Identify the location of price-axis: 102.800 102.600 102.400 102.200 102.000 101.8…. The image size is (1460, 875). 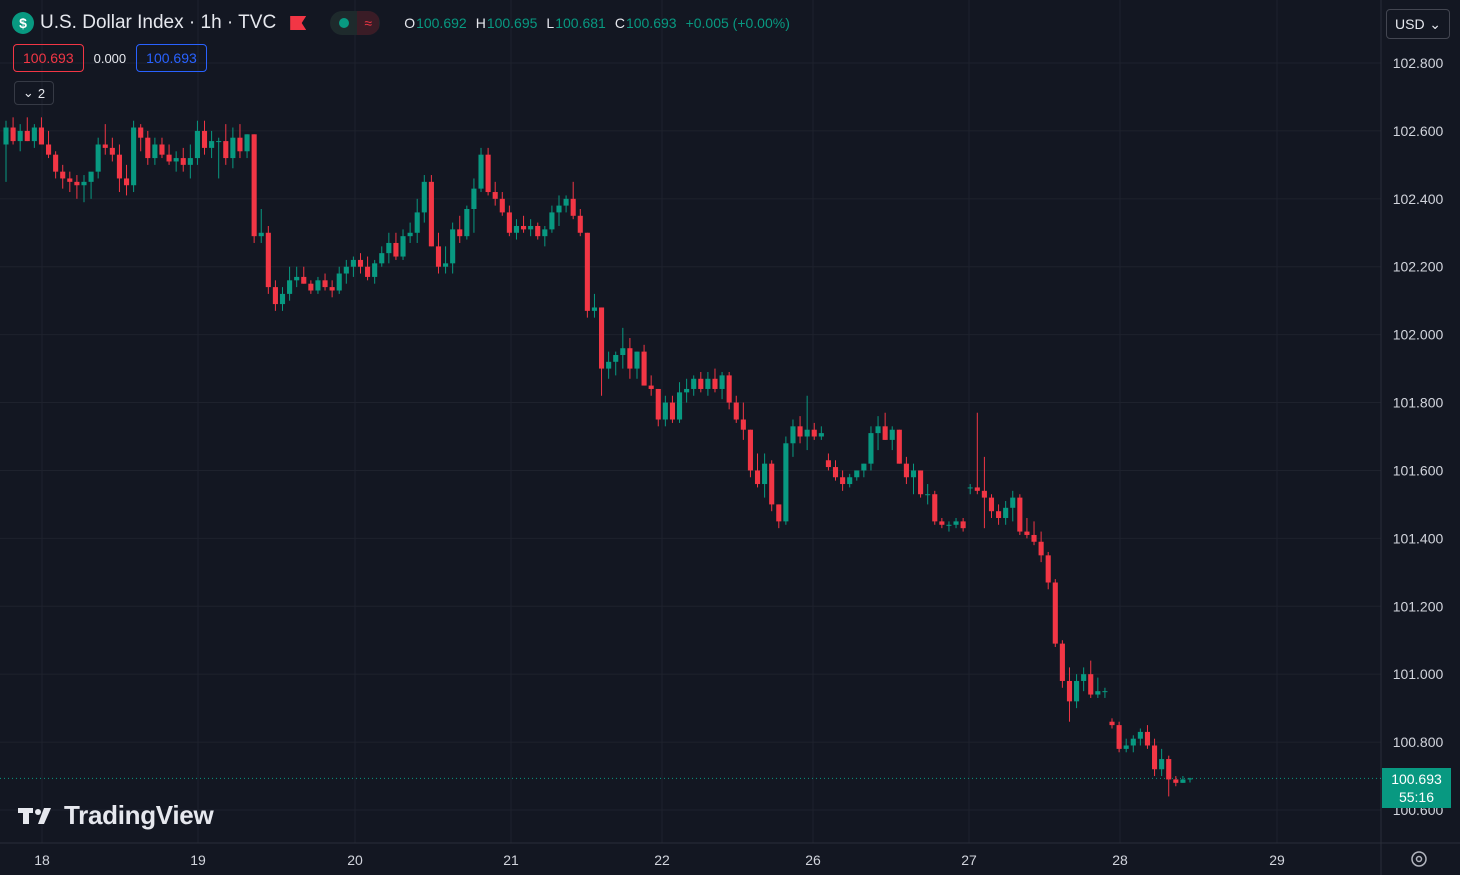
(1418, 436).